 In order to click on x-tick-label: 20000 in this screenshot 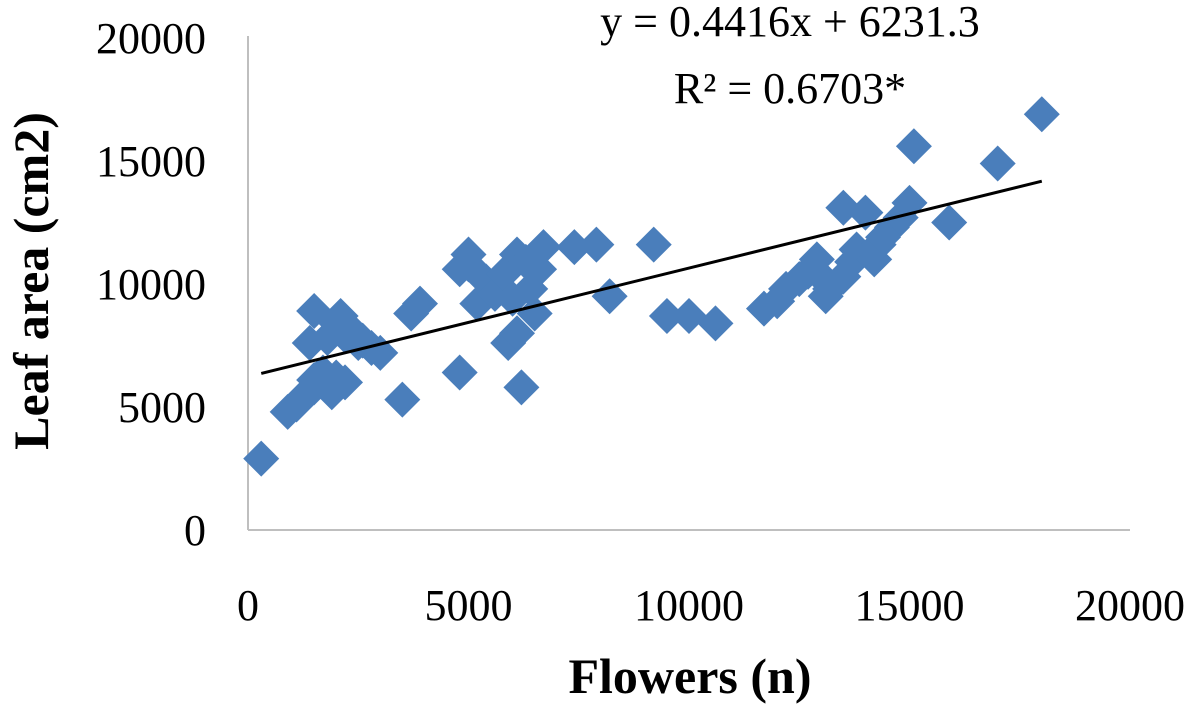, I will do `click(1130, 605)`.